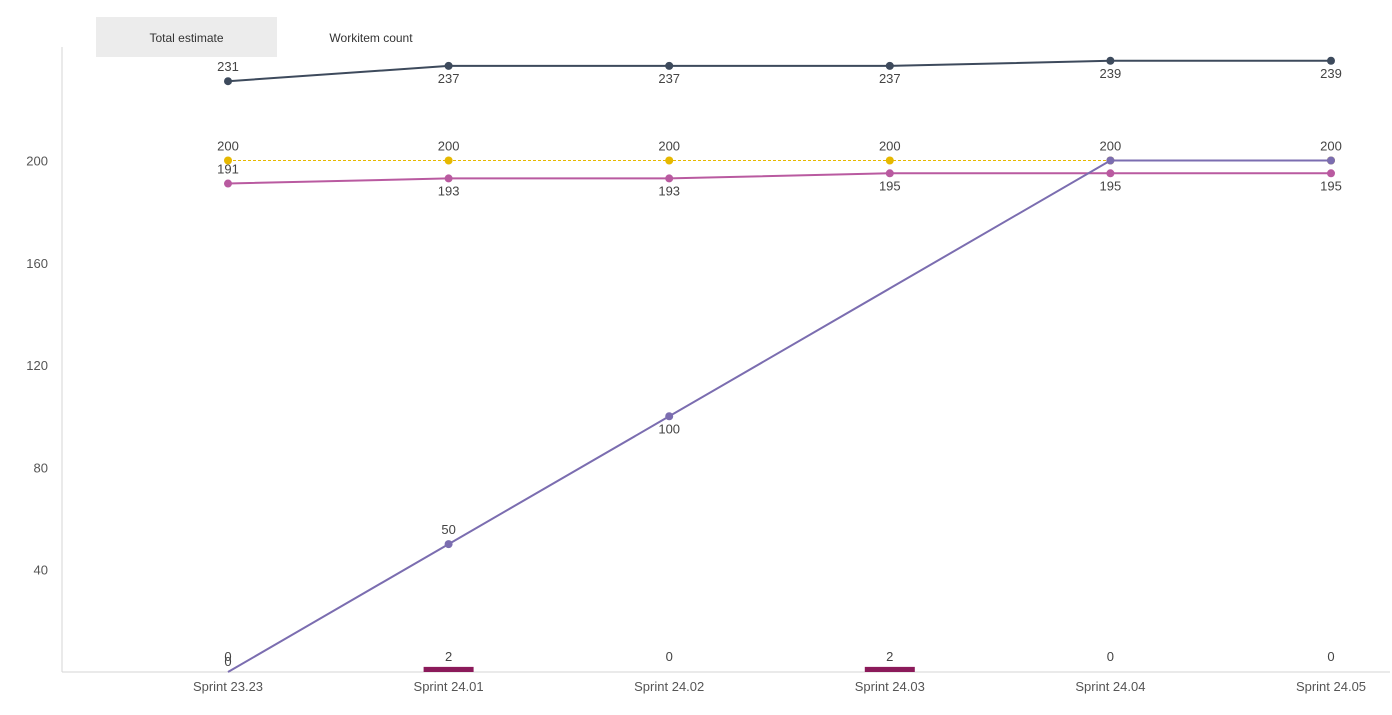 This screenshot has height=715, width=1392. What do you see at coordinates (449, 686) in the screenshot?
I see `x-tick-label: Sprint 24.01` at bounding box center [449, 686].